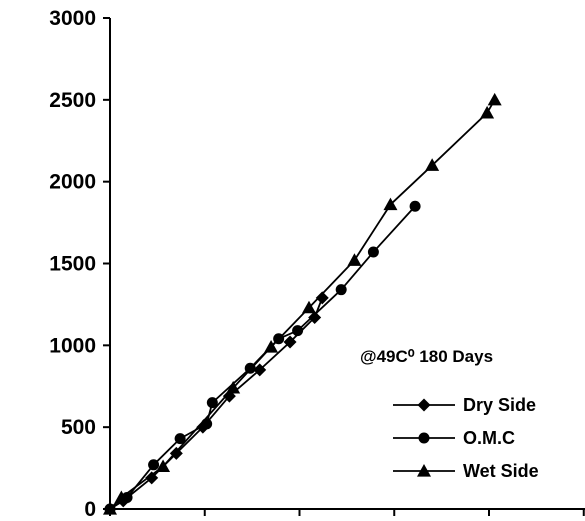  Describe the element at coordinates (72, 345) in the screenshot. I see `y-tick-label: 1000` at that location.